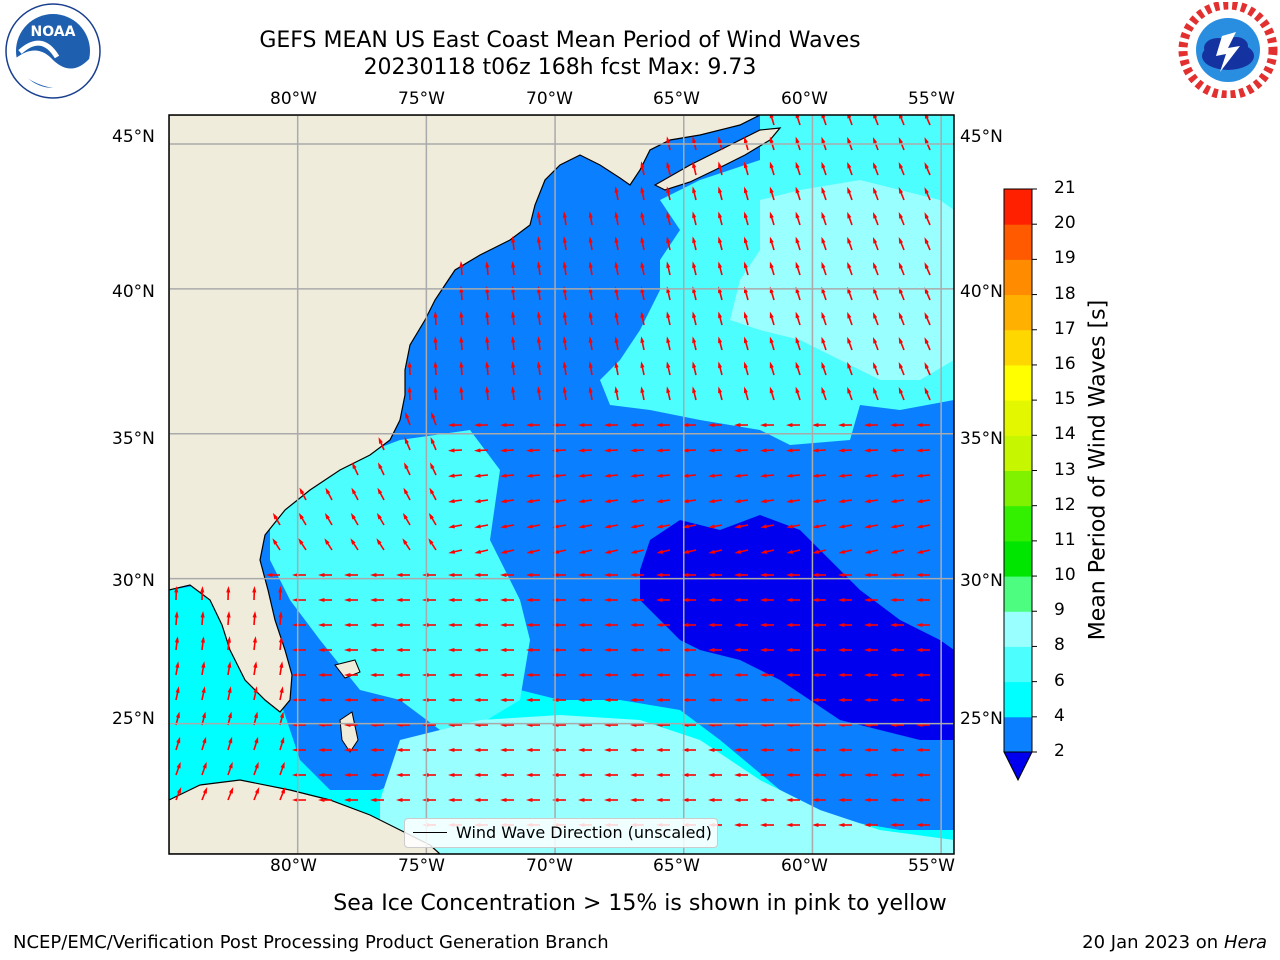 The image size is (1280, 960). I want to click on noaa-logo-text: NOAA, so click(53, 32).